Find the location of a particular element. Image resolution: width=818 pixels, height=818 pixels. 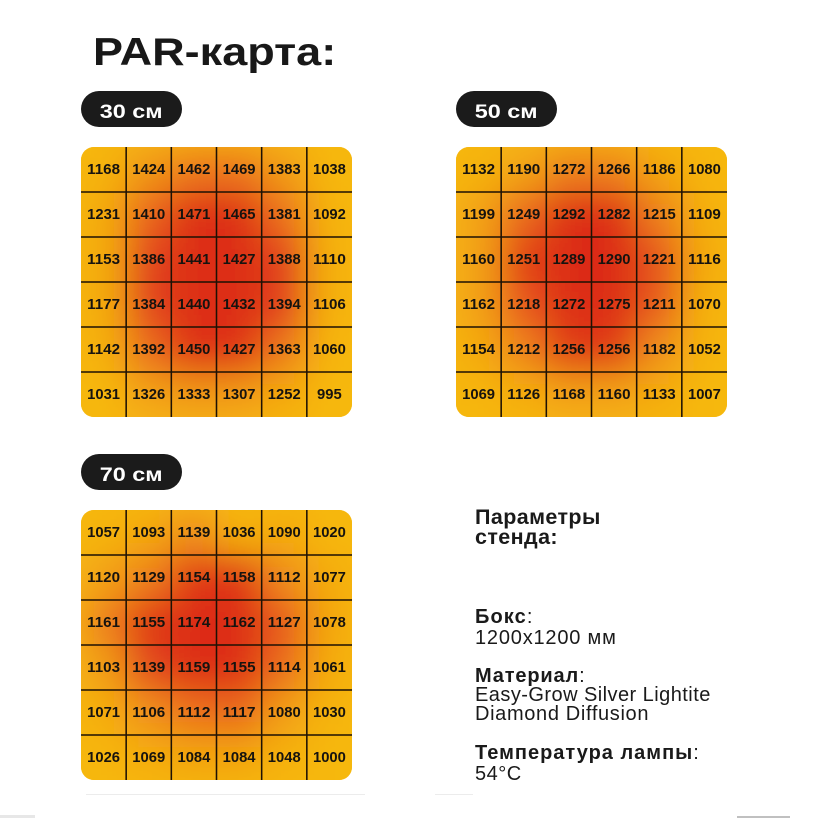

svg-text: 1462 is located at coordinates (193, 170).